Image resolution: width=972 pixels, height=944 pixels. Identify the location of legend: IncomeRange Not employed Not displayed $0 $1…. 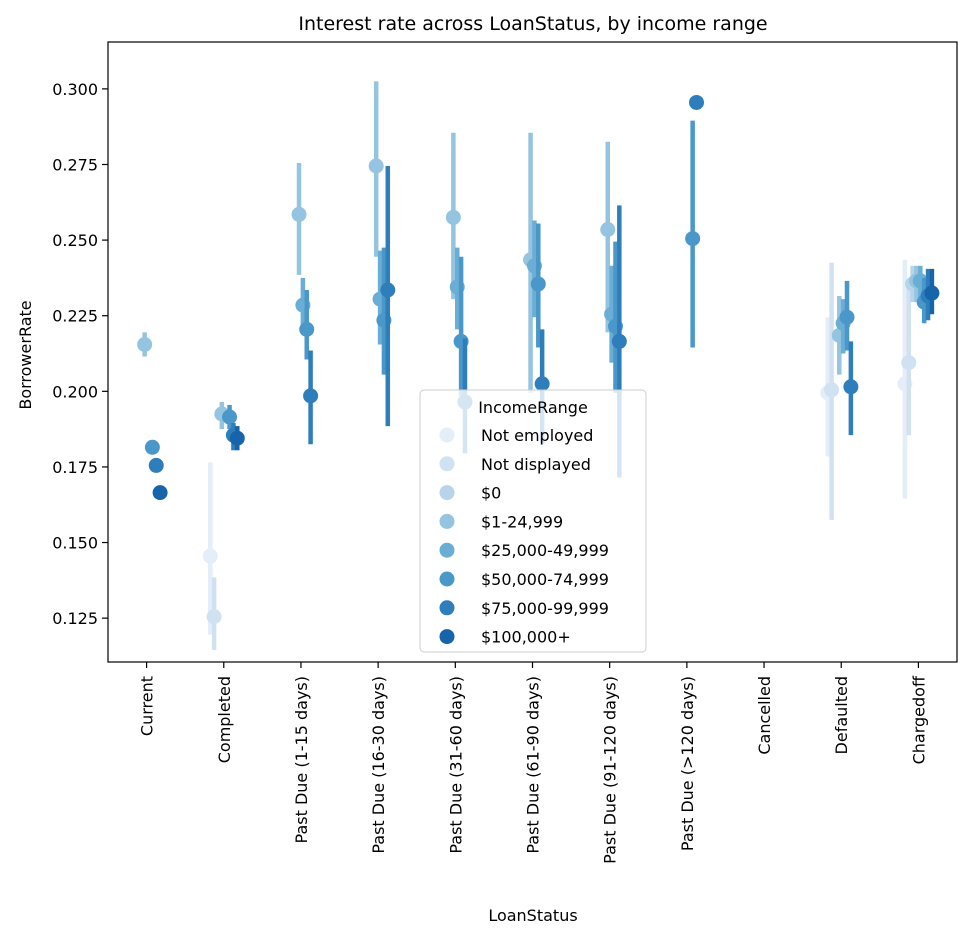
(533, 521).